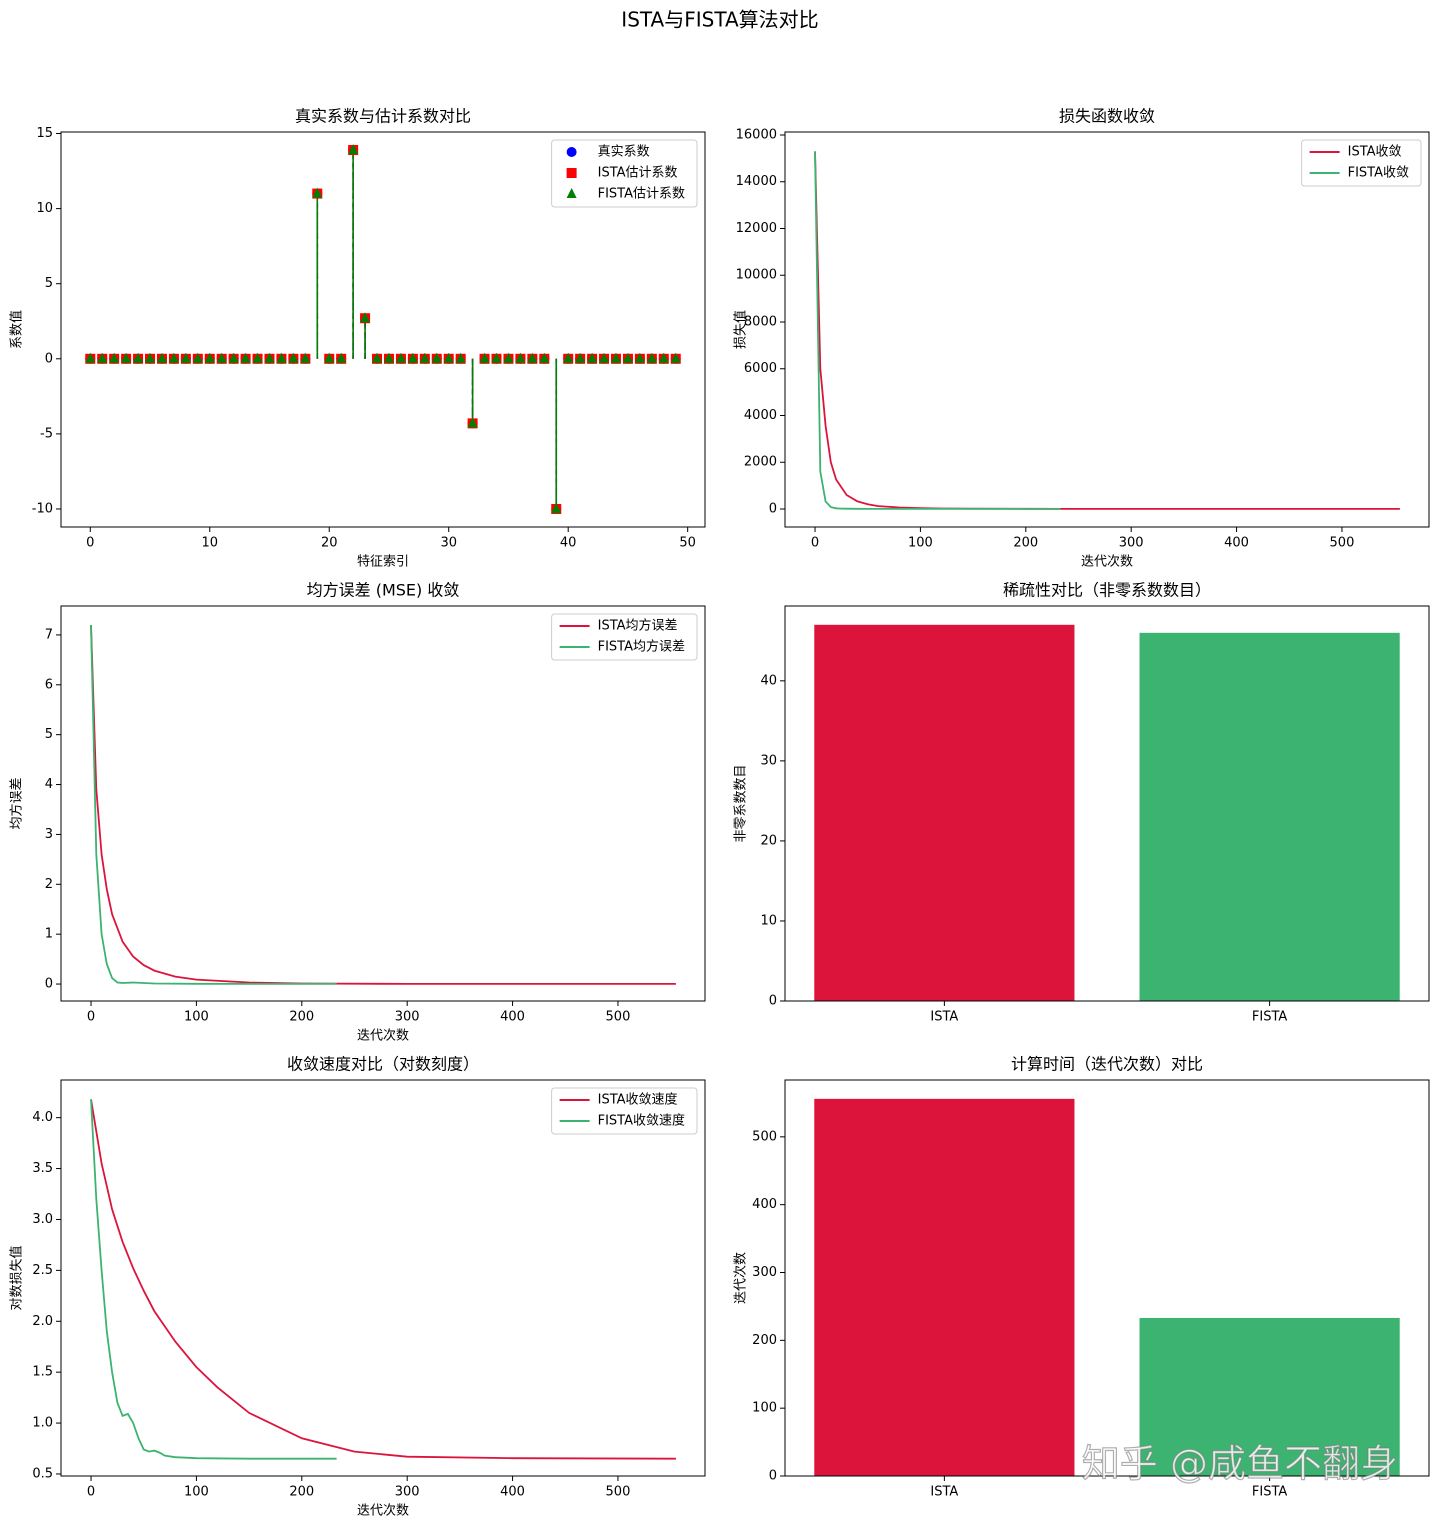 The width and height of the screenshot is (1440, 1528). Describe the element at coordinates (756, 228) in the screenshot. I see `y-tick-label: 12000` at that location.